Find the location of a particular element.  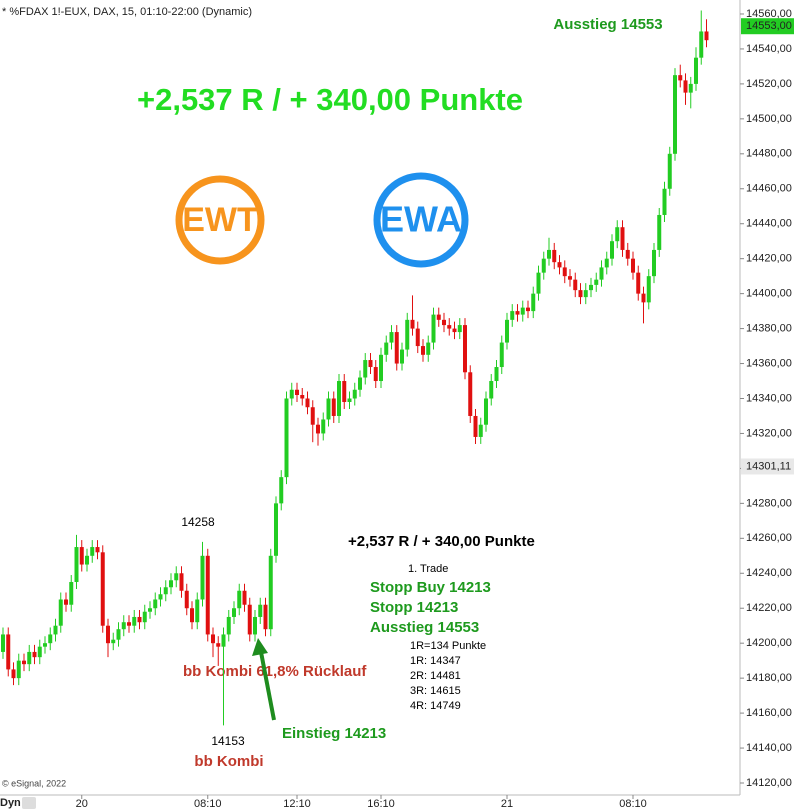

box-target: 4R: 14749 is located at coordinates (435, 706).